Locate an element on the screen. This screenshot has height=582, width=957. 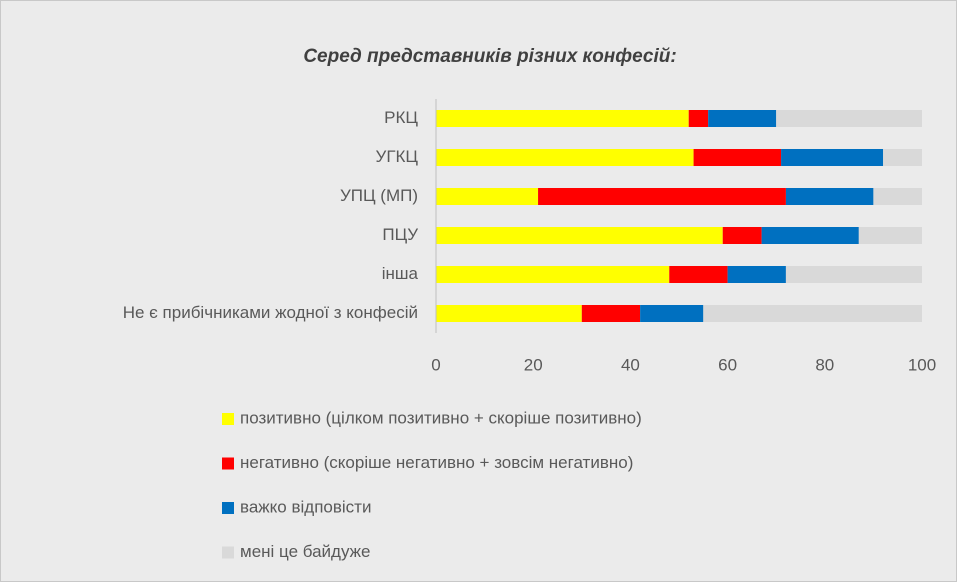
x-tick-label: 0 is located at coordinates (435, 364).